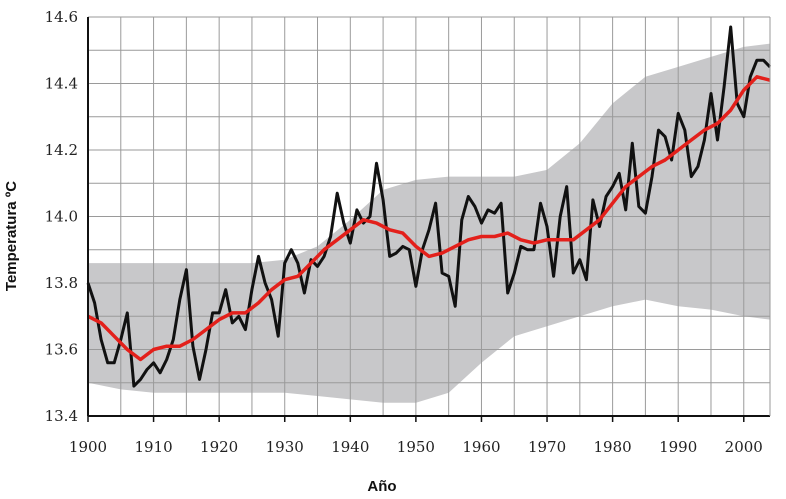 The image size is (786, 499). Describe the element at coordinates (219, 447) in the screenshot. I see `x-tick-label: 1920` at that location.